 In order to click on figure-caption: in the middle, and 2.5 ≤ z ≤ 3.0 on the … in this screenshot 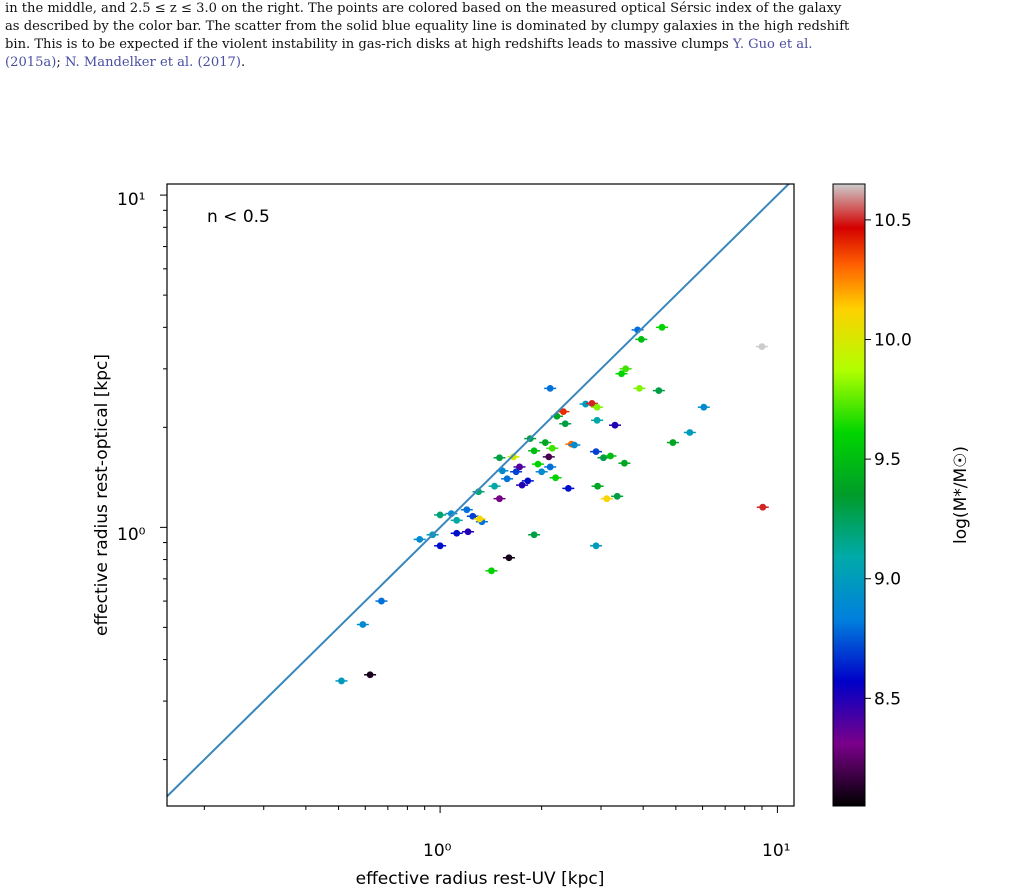, I will do `click(517, 36)`.